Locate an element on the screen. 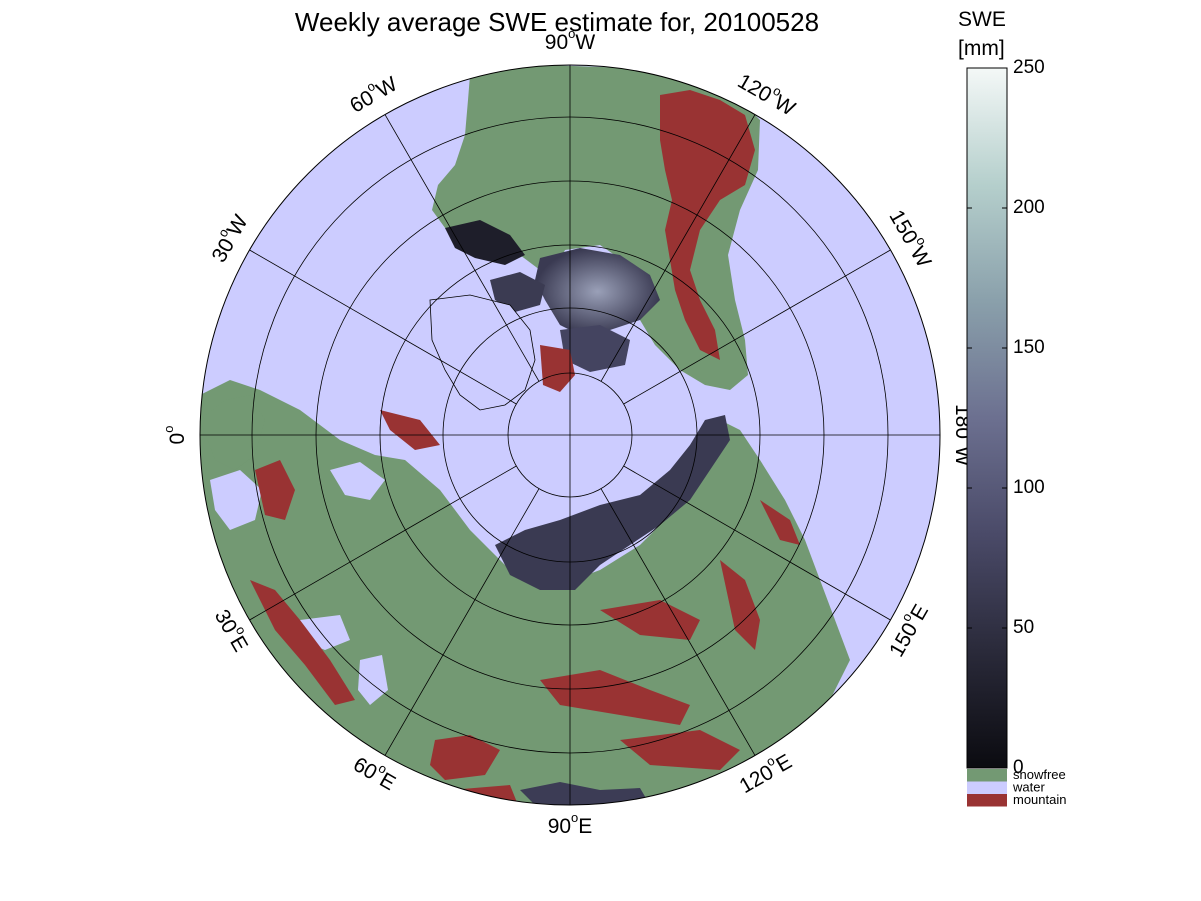 The width and height of the screenshot is (1201, 901). category-label-mountain: mountain is located at coordinates (1039, 799).